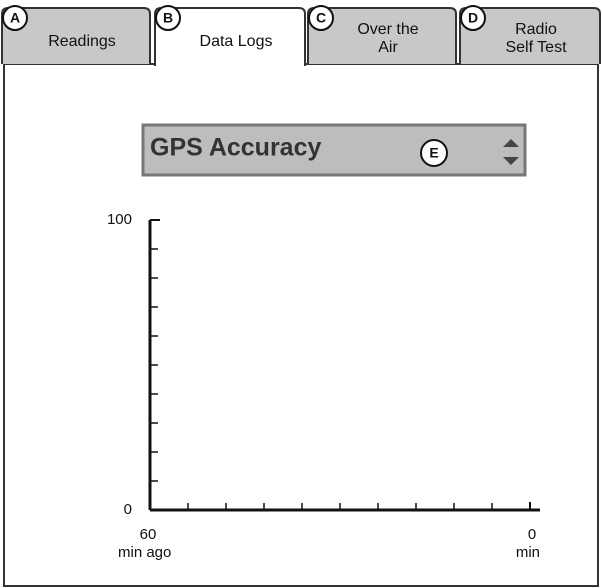  I want to click on tab-label: Self Test, so click(536, 47).